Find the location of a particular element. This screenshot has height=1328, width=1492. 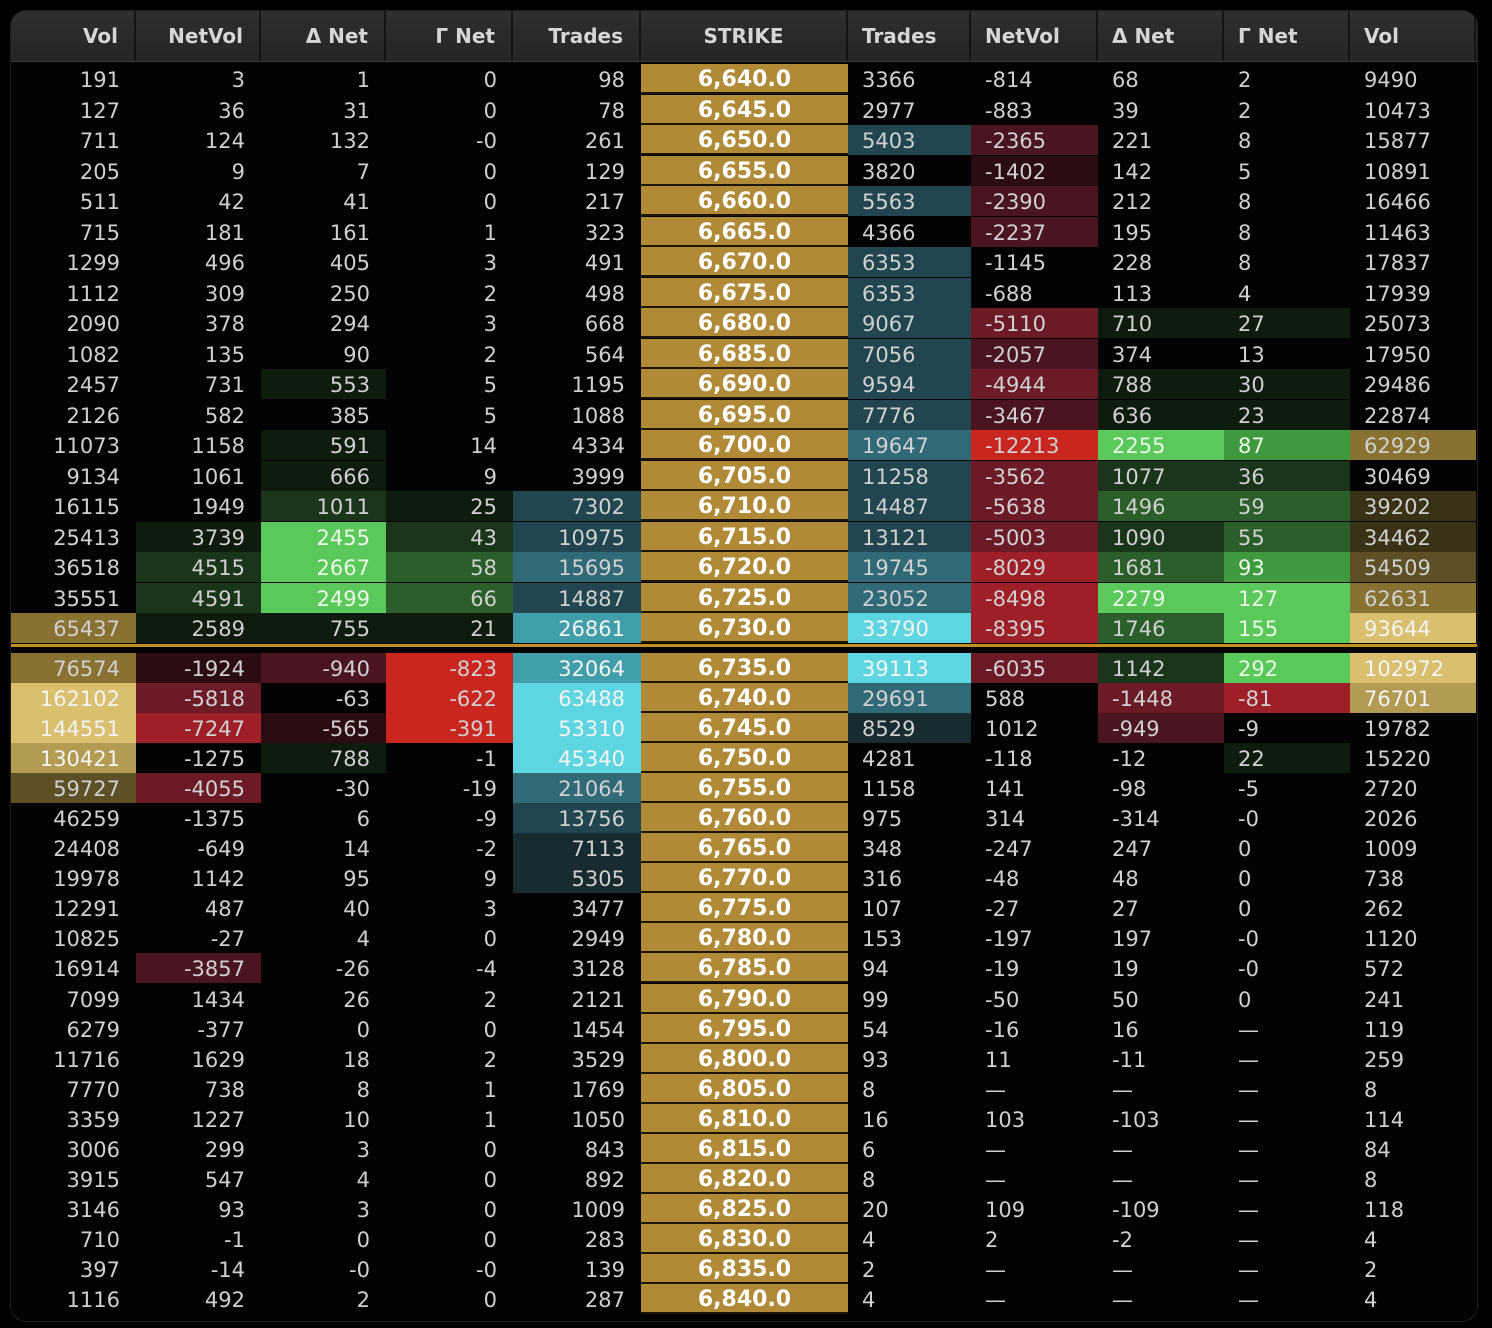

strike-row: 511 42 41 0 217 6,660.0 5563 -2390 212 8 16466 is located at coordinates (744, 201).